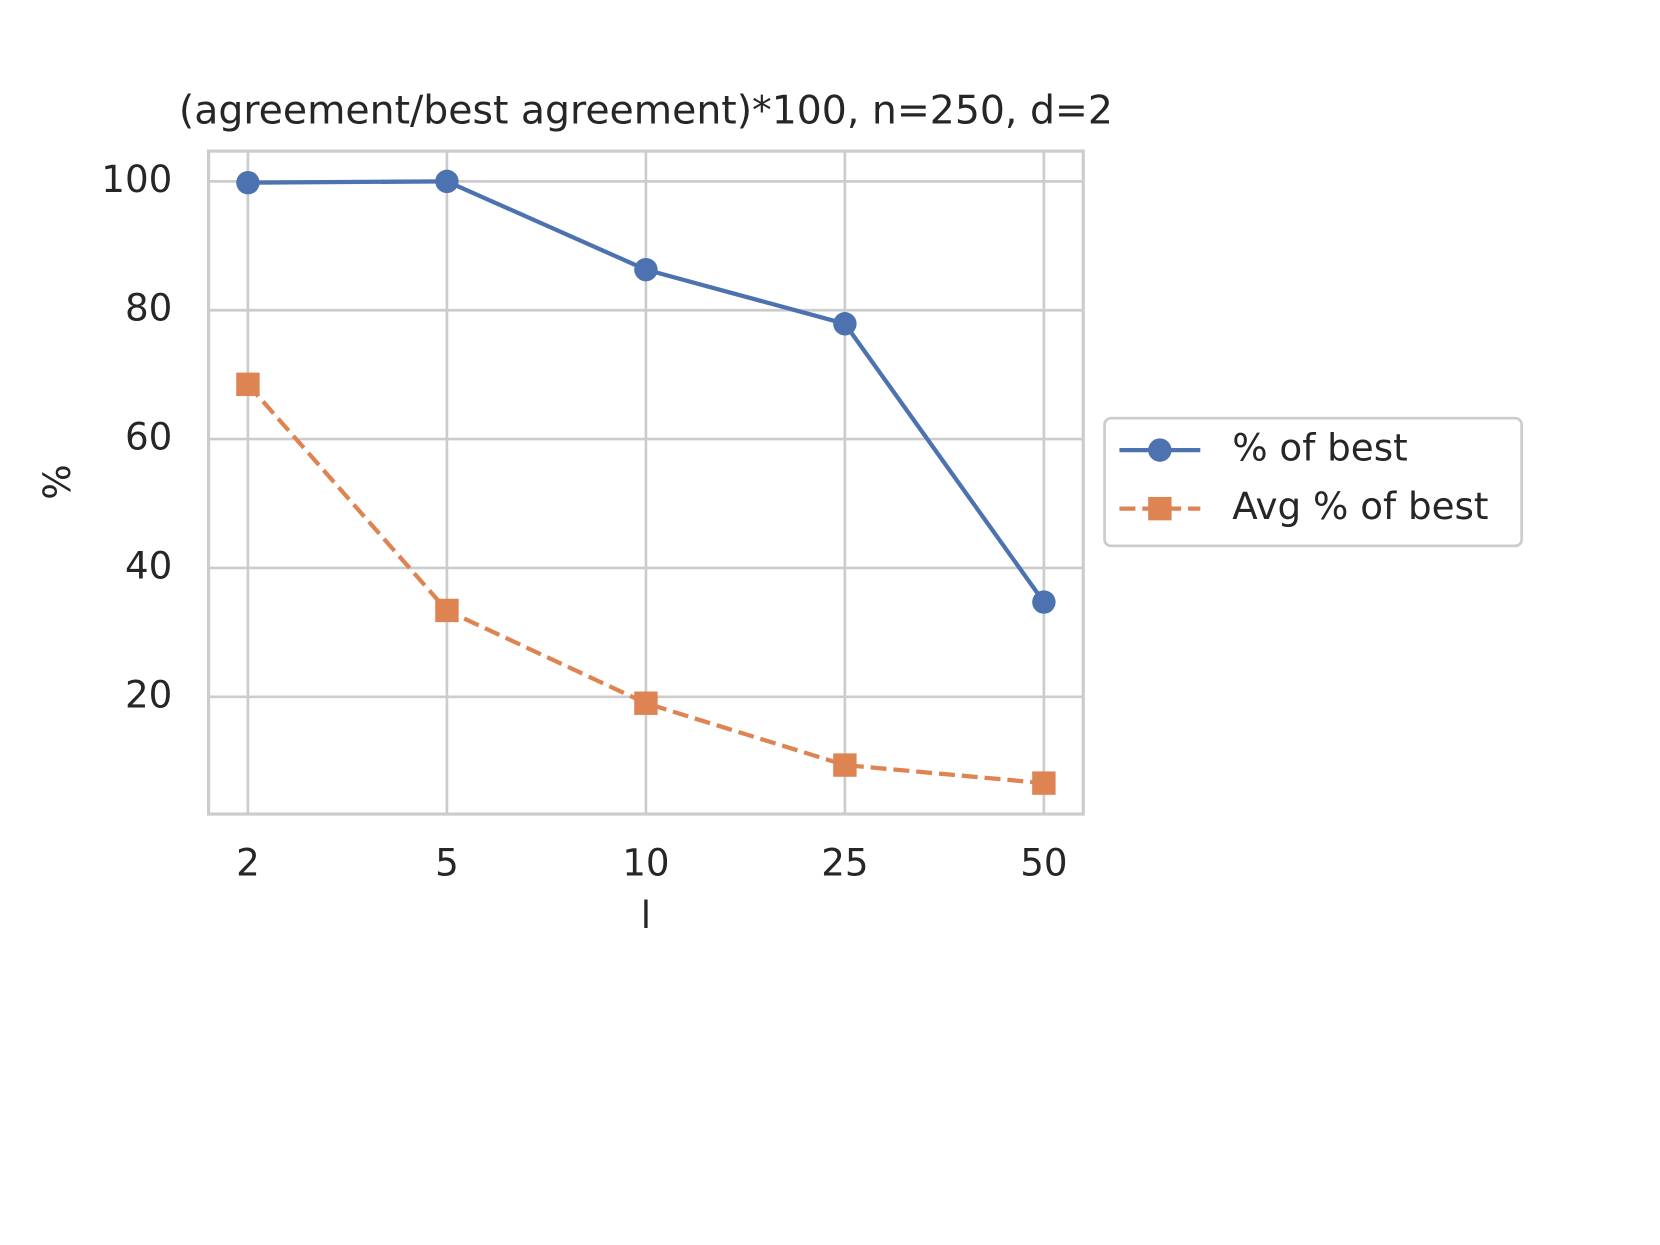 The image size is (1660, 1245). I want to click on y-tick-label: 80, so click(148, 308).